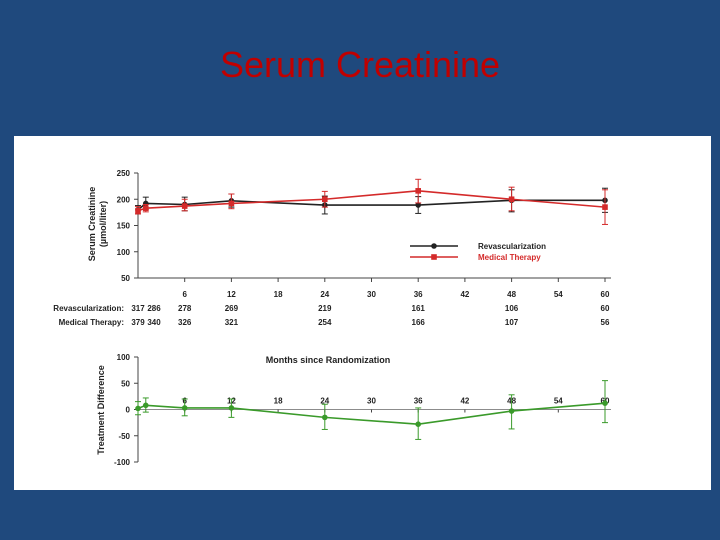 The image size is (720, 540). I want to click on risk-table-cell: 56, so click(605, 322).